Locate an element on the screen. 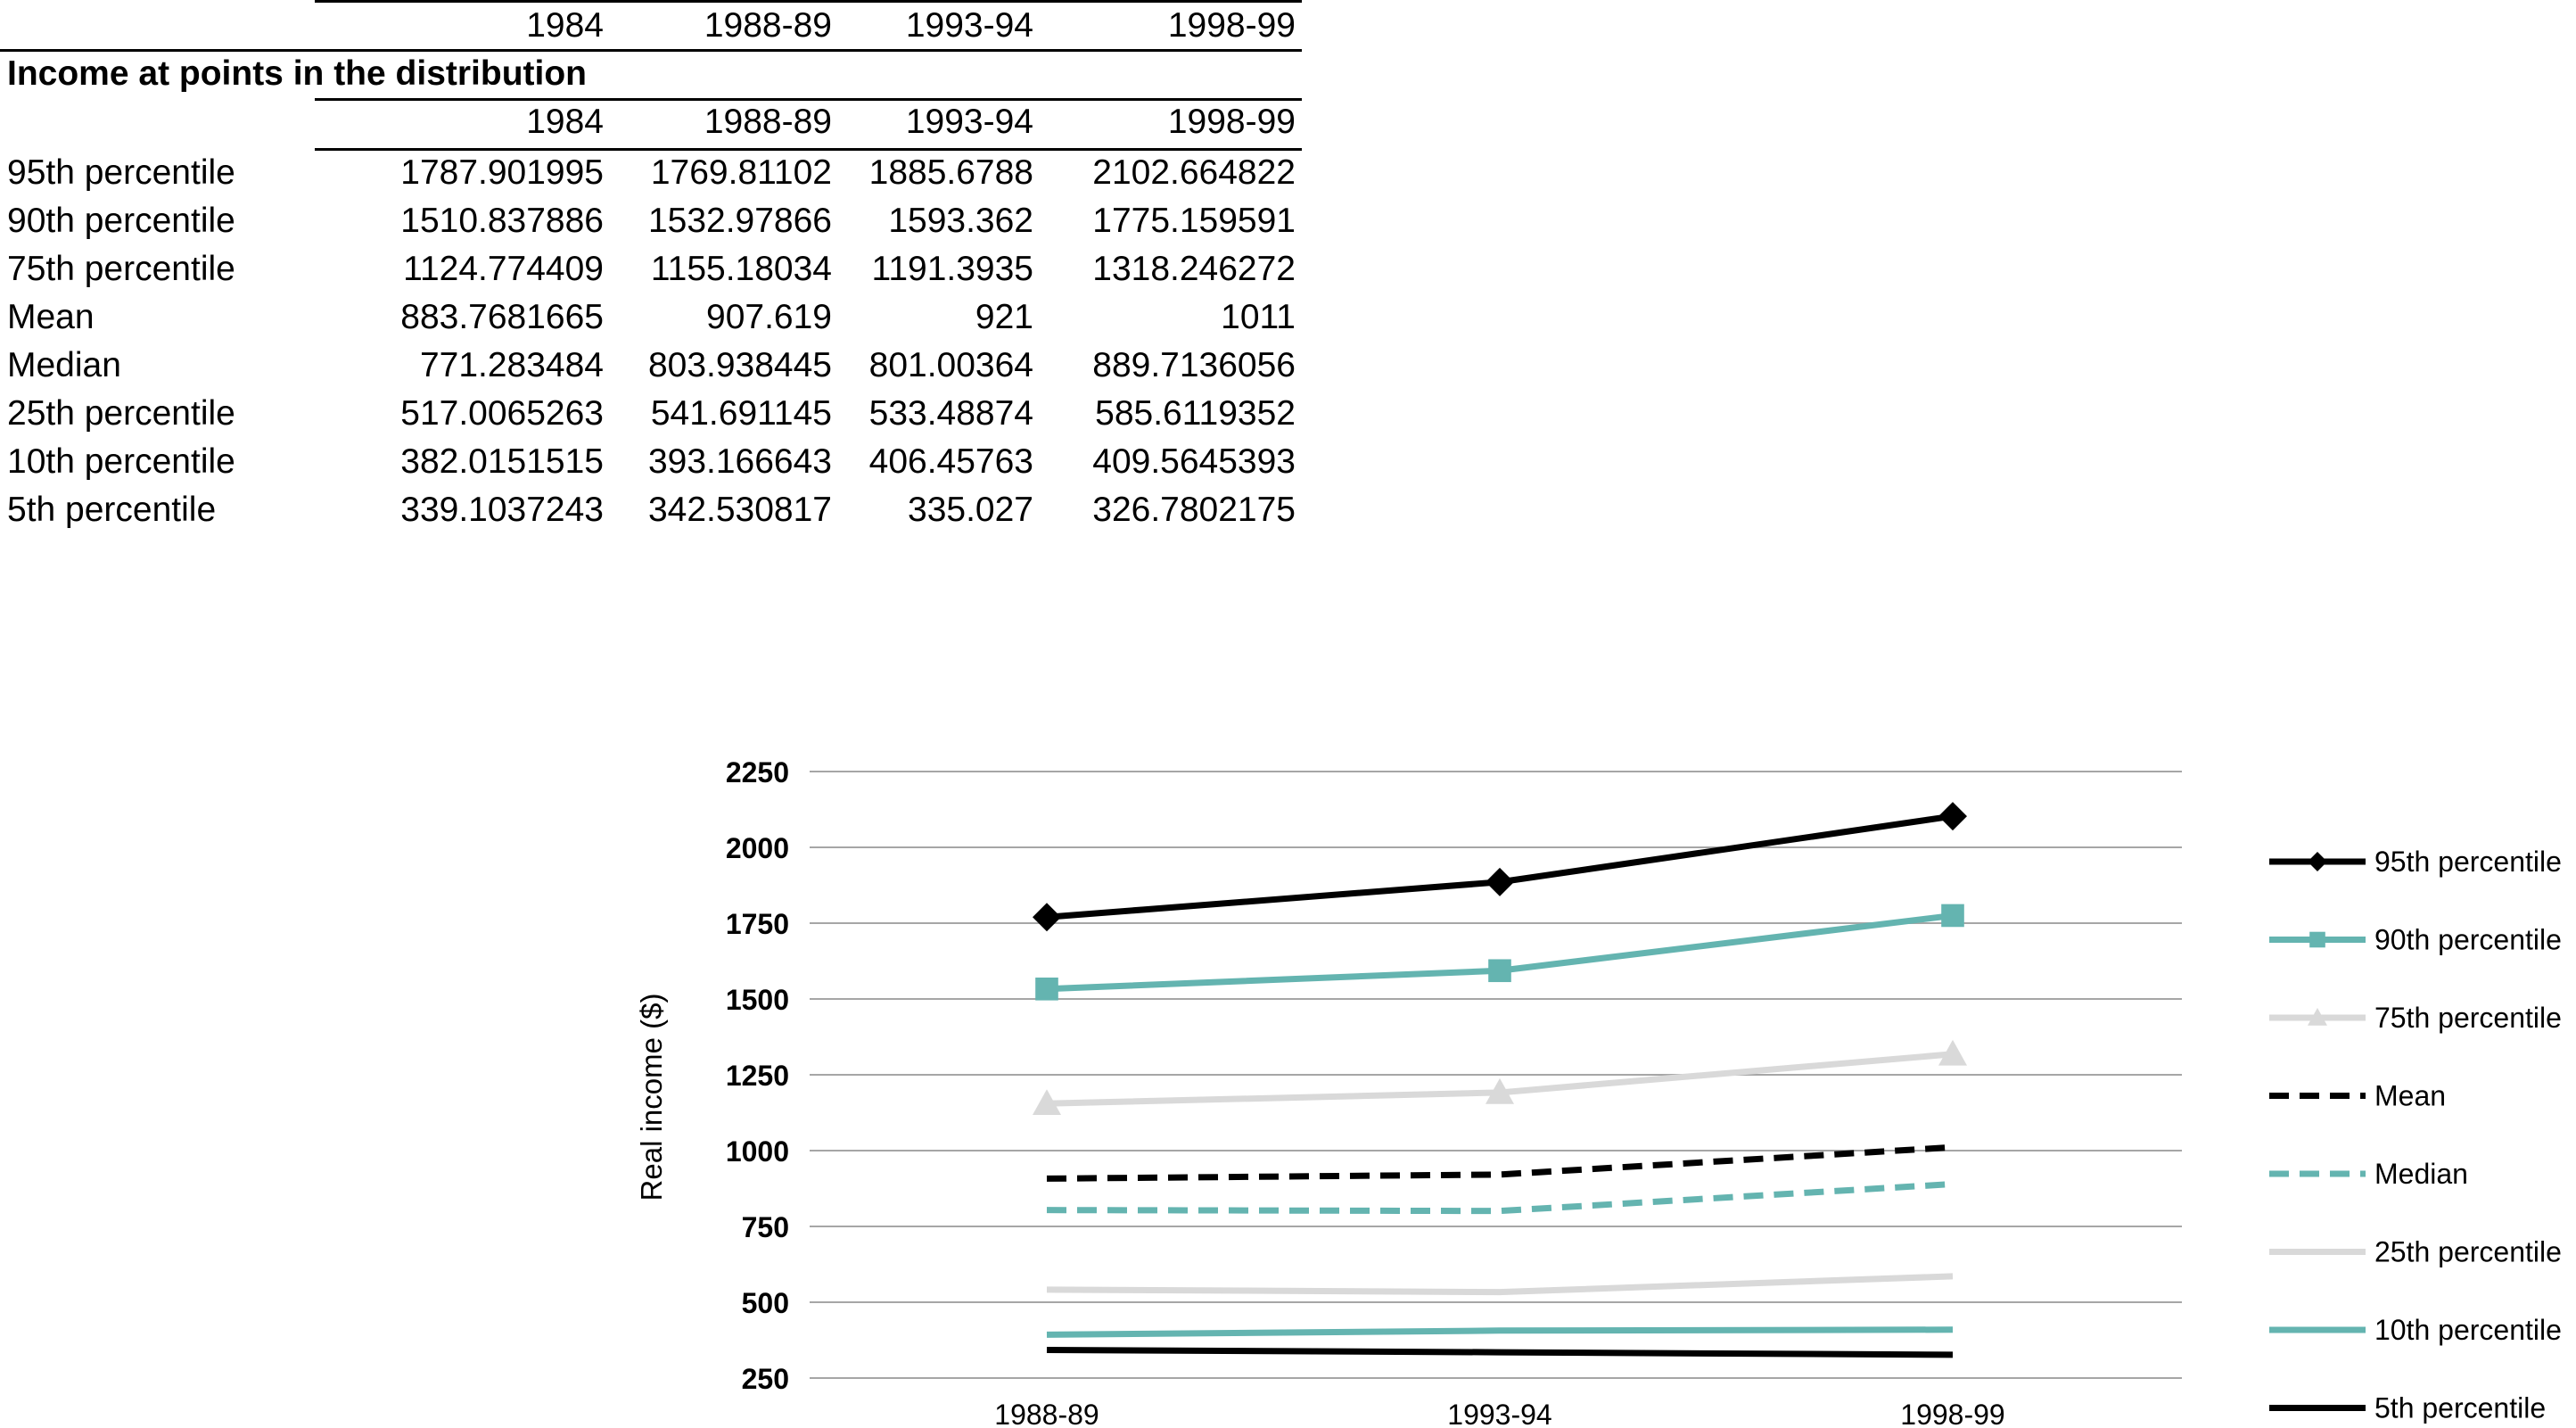 Image resolution: width=2576 pixels, height=1428 pixels. row-label: 90th percentile is located at coordinates (121, 221).